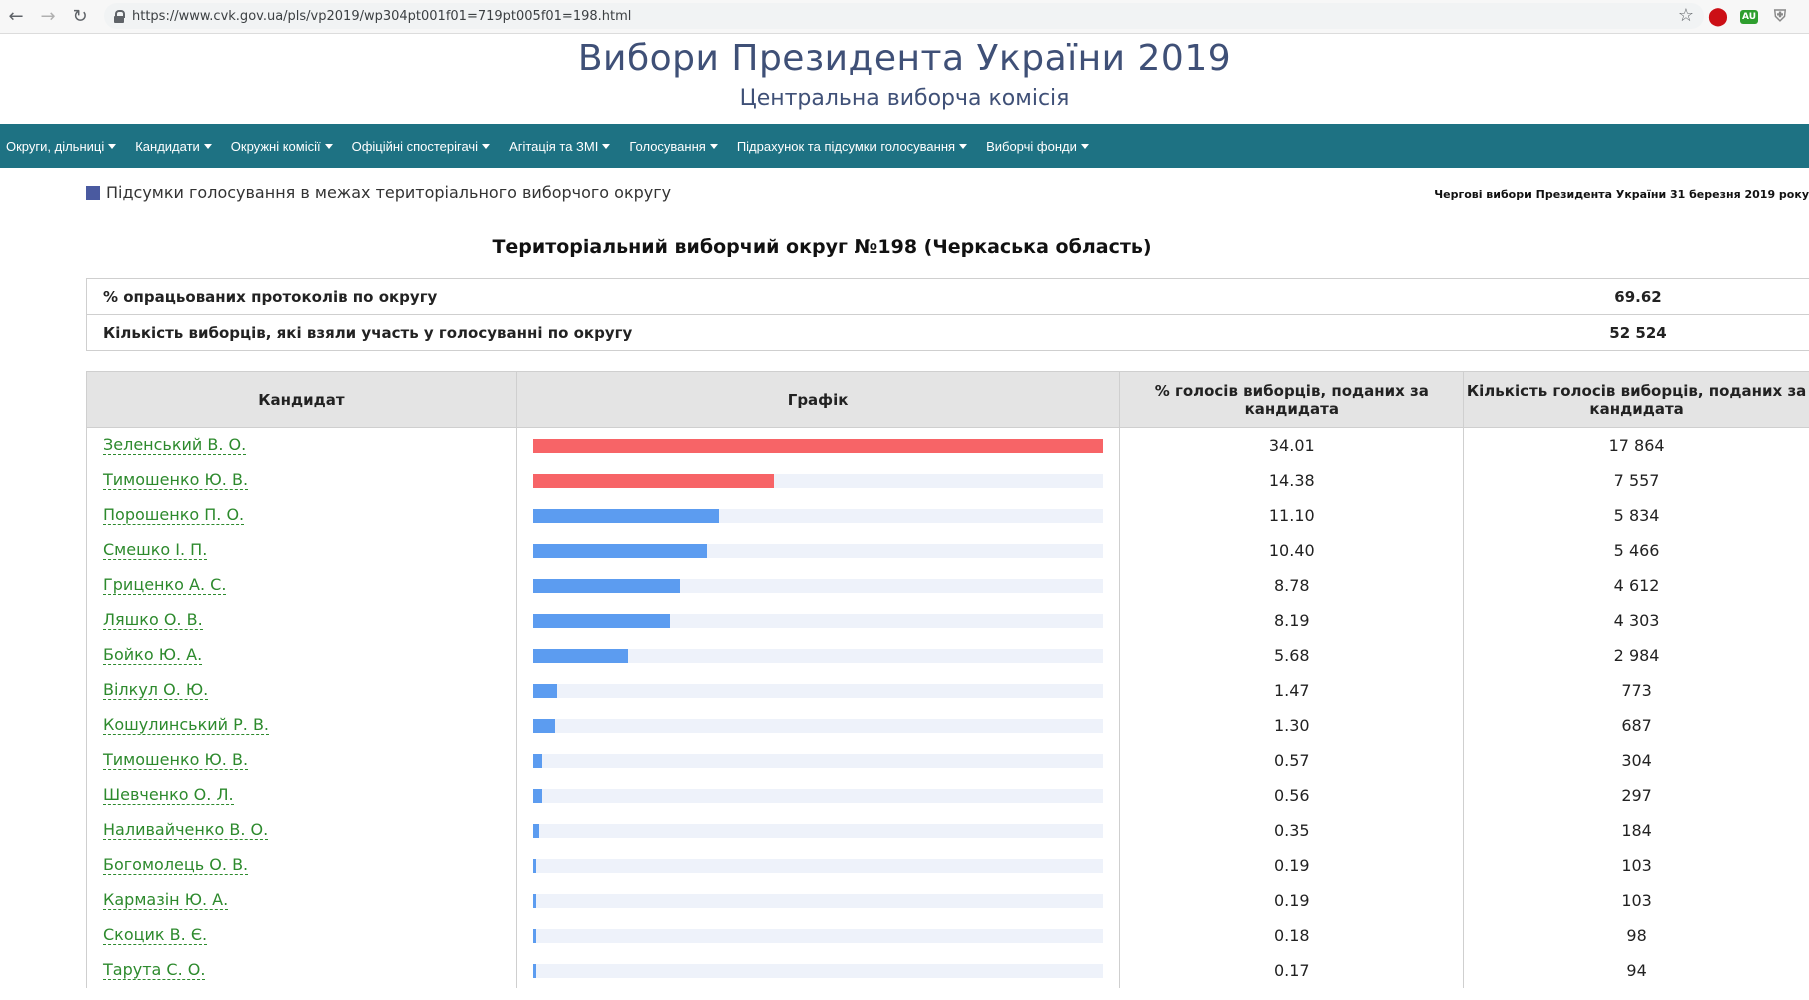 The width and height of the screenshot is (1809, 1000). What do you see at coordinates (1718, 16) in the screenshot?
I see `opera-icon: ⬤` at bounding box center [1718, 16].